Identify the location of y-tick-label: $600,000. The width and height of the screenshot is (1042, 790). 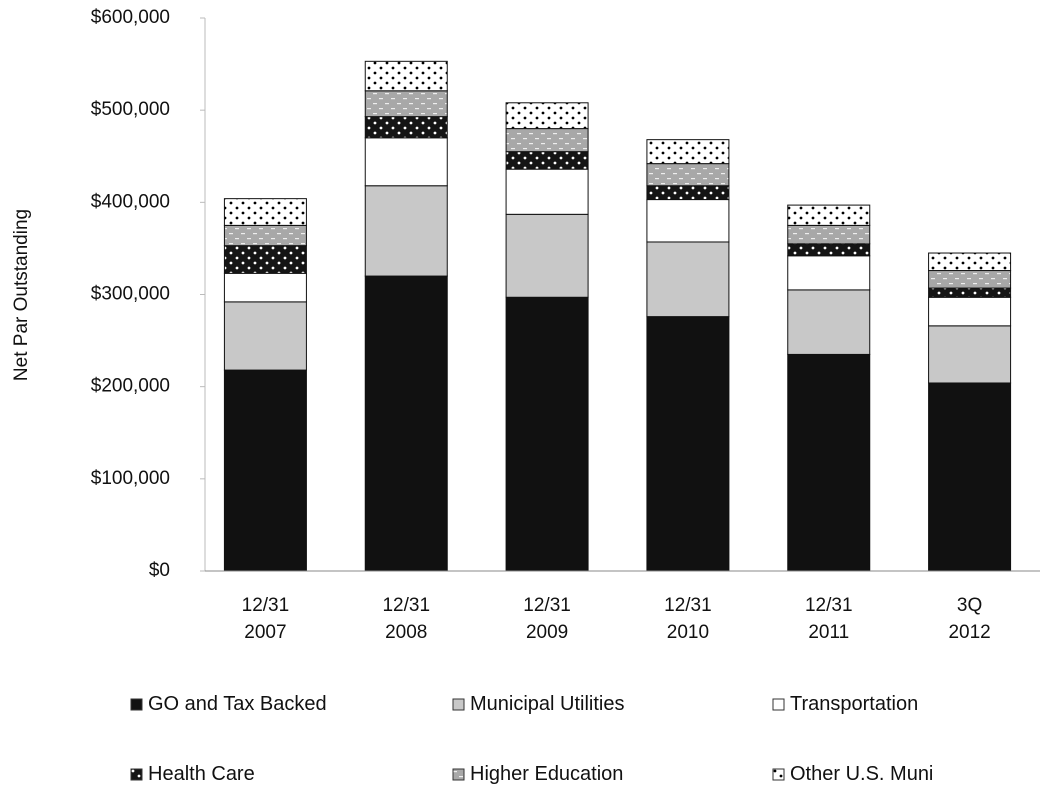
(130, 17).